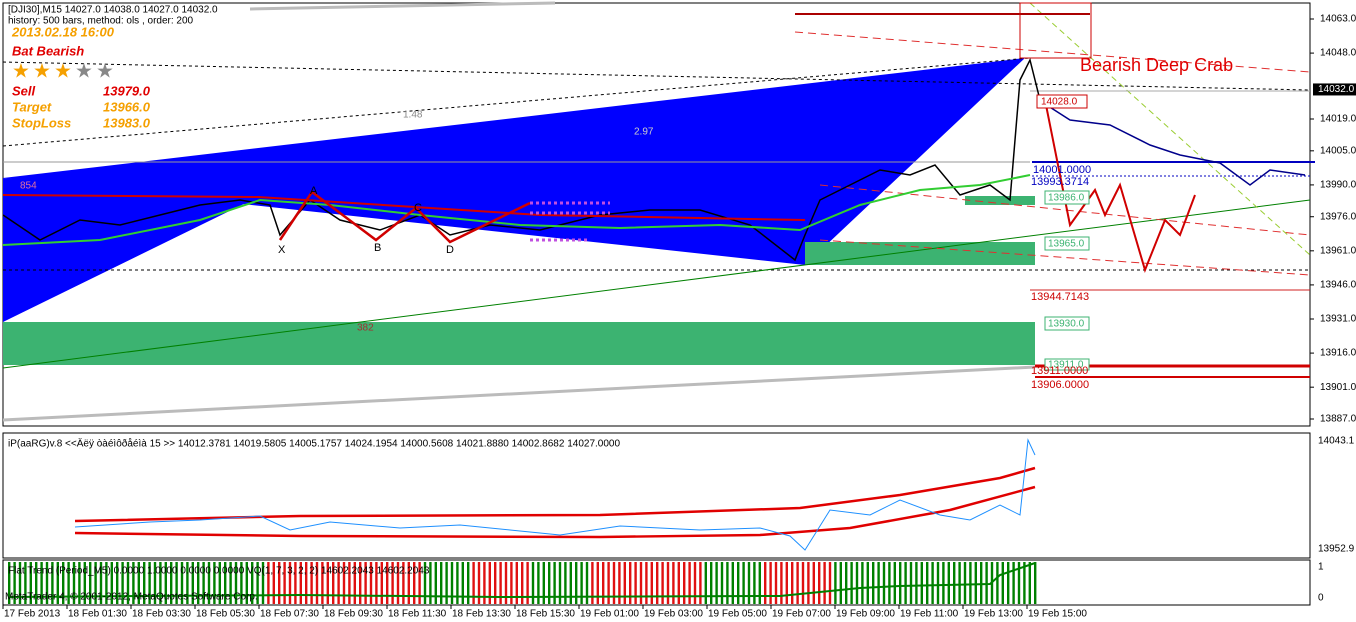  Describe the element at coordinates (519, 343) in the screenshot. I see `zone` at that location.